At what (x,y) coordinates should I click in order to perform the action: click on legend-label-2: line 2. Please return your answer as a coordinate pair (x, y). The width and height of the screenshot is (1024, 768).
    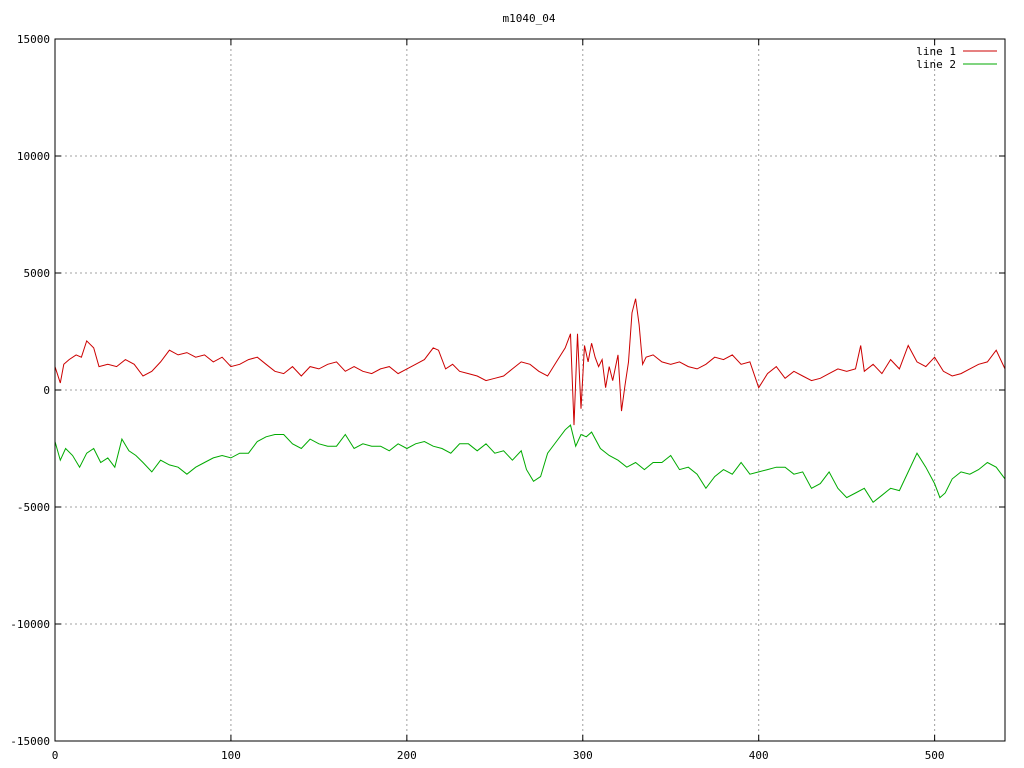
    Looking at the image, I should click on (936, 64).